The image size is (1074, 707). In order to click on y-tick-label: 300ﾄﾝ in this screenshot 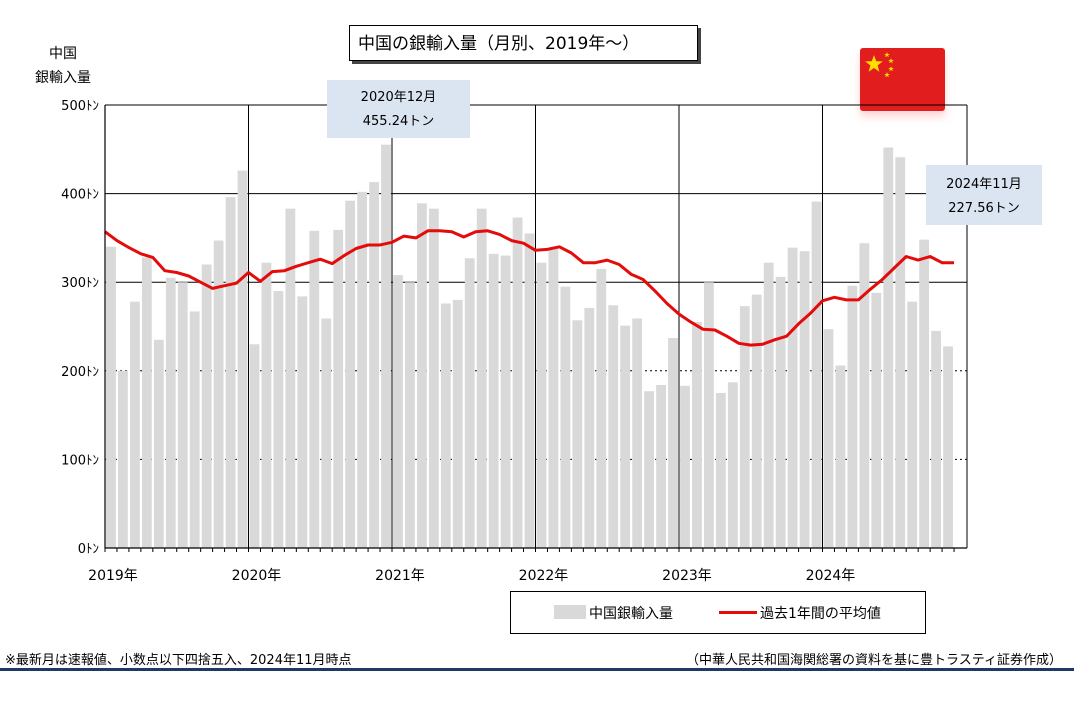, I will do `click(80, 283)`.